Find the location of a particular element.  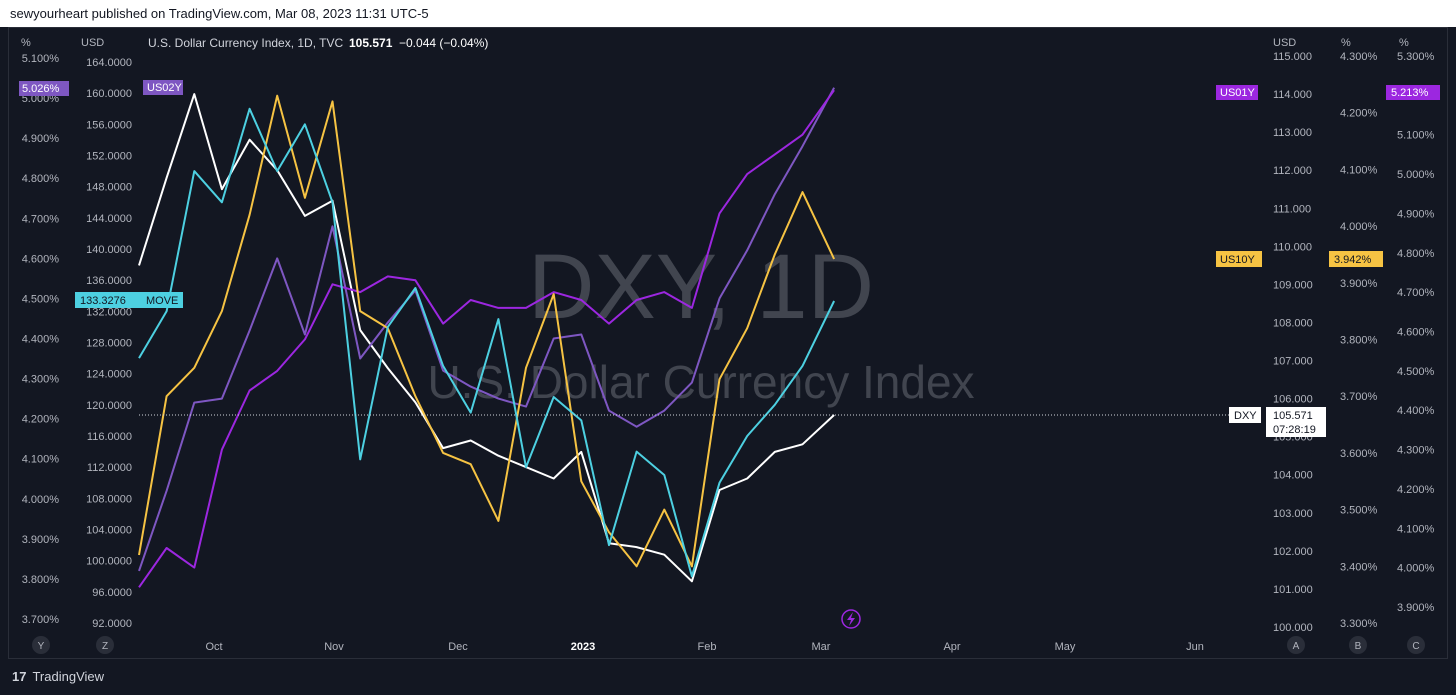

tradingview-logo-mark: 17 is located at coordinates (19, 676).